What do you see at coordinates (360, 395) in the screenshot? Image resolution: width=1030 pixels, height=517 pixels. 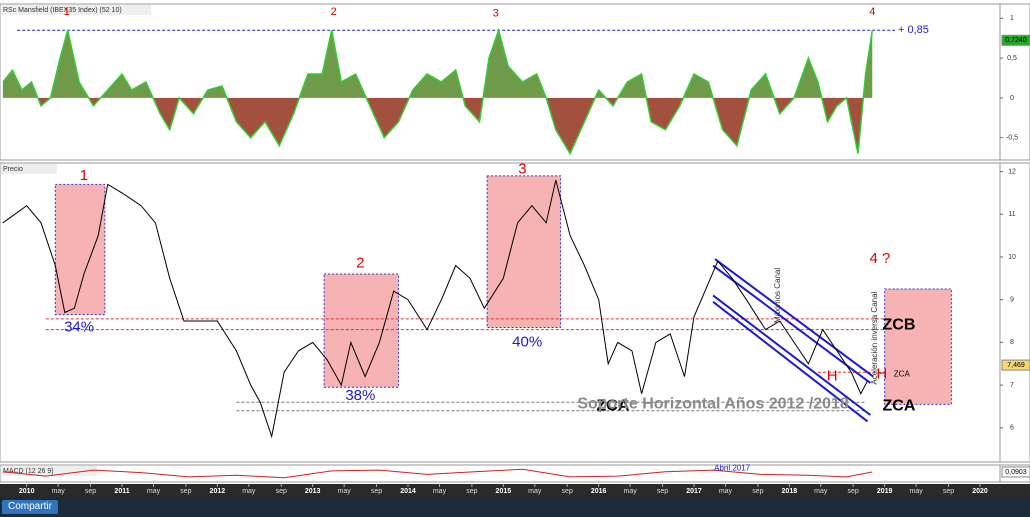 I see `annotation: 38%` at bounding box center [360, 395].